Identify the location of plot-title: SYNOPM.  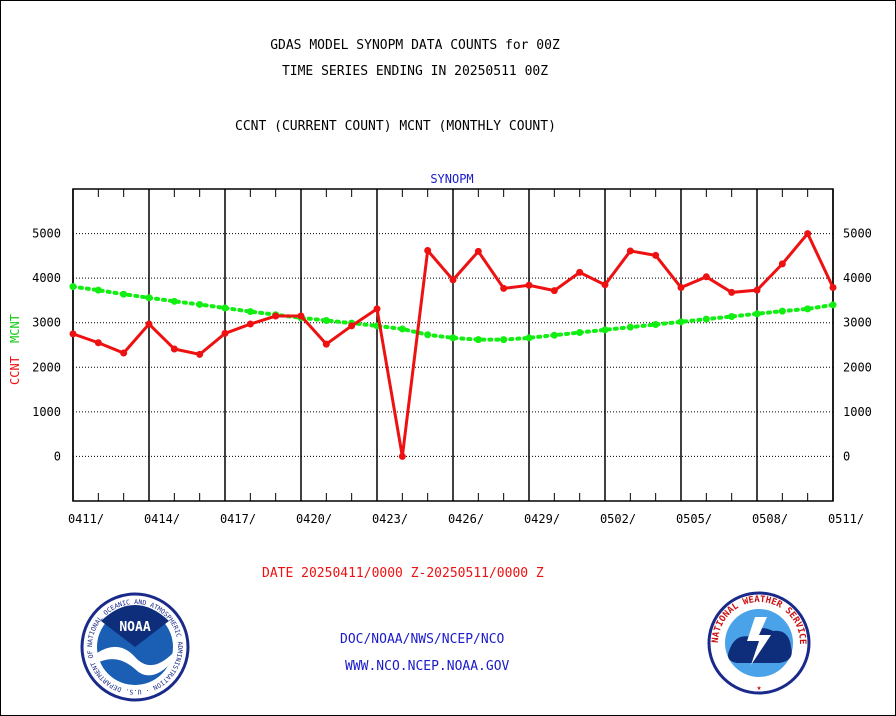
(451, 179).